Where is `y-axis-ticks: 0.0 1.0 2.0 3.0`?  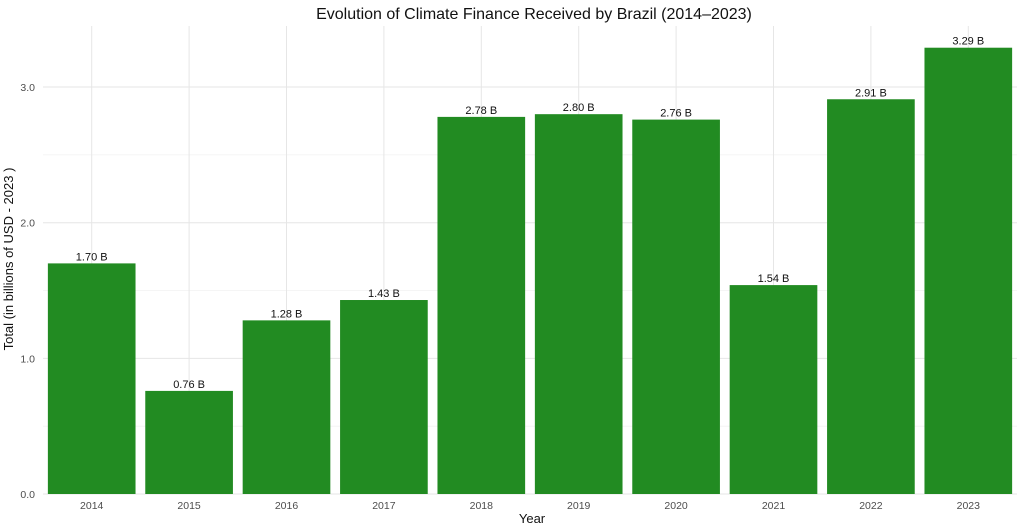 y-axis-ticks: 0.0 1.0 2.0 3.0 is located at coordinates (27, 291).